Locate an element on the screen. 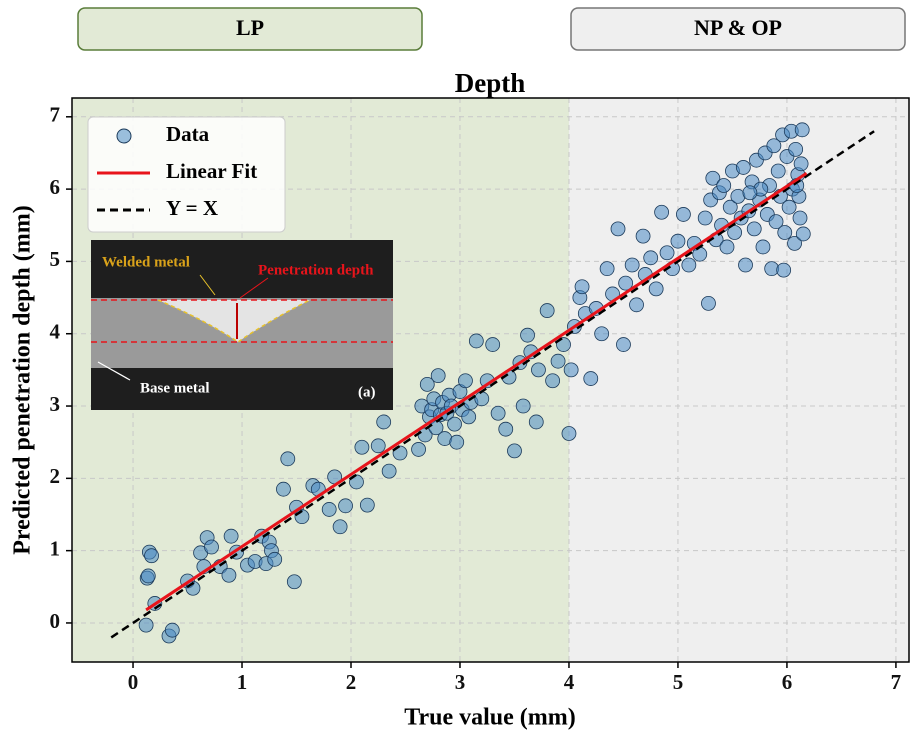  depth-pointer is located at coordinates (254, 288).